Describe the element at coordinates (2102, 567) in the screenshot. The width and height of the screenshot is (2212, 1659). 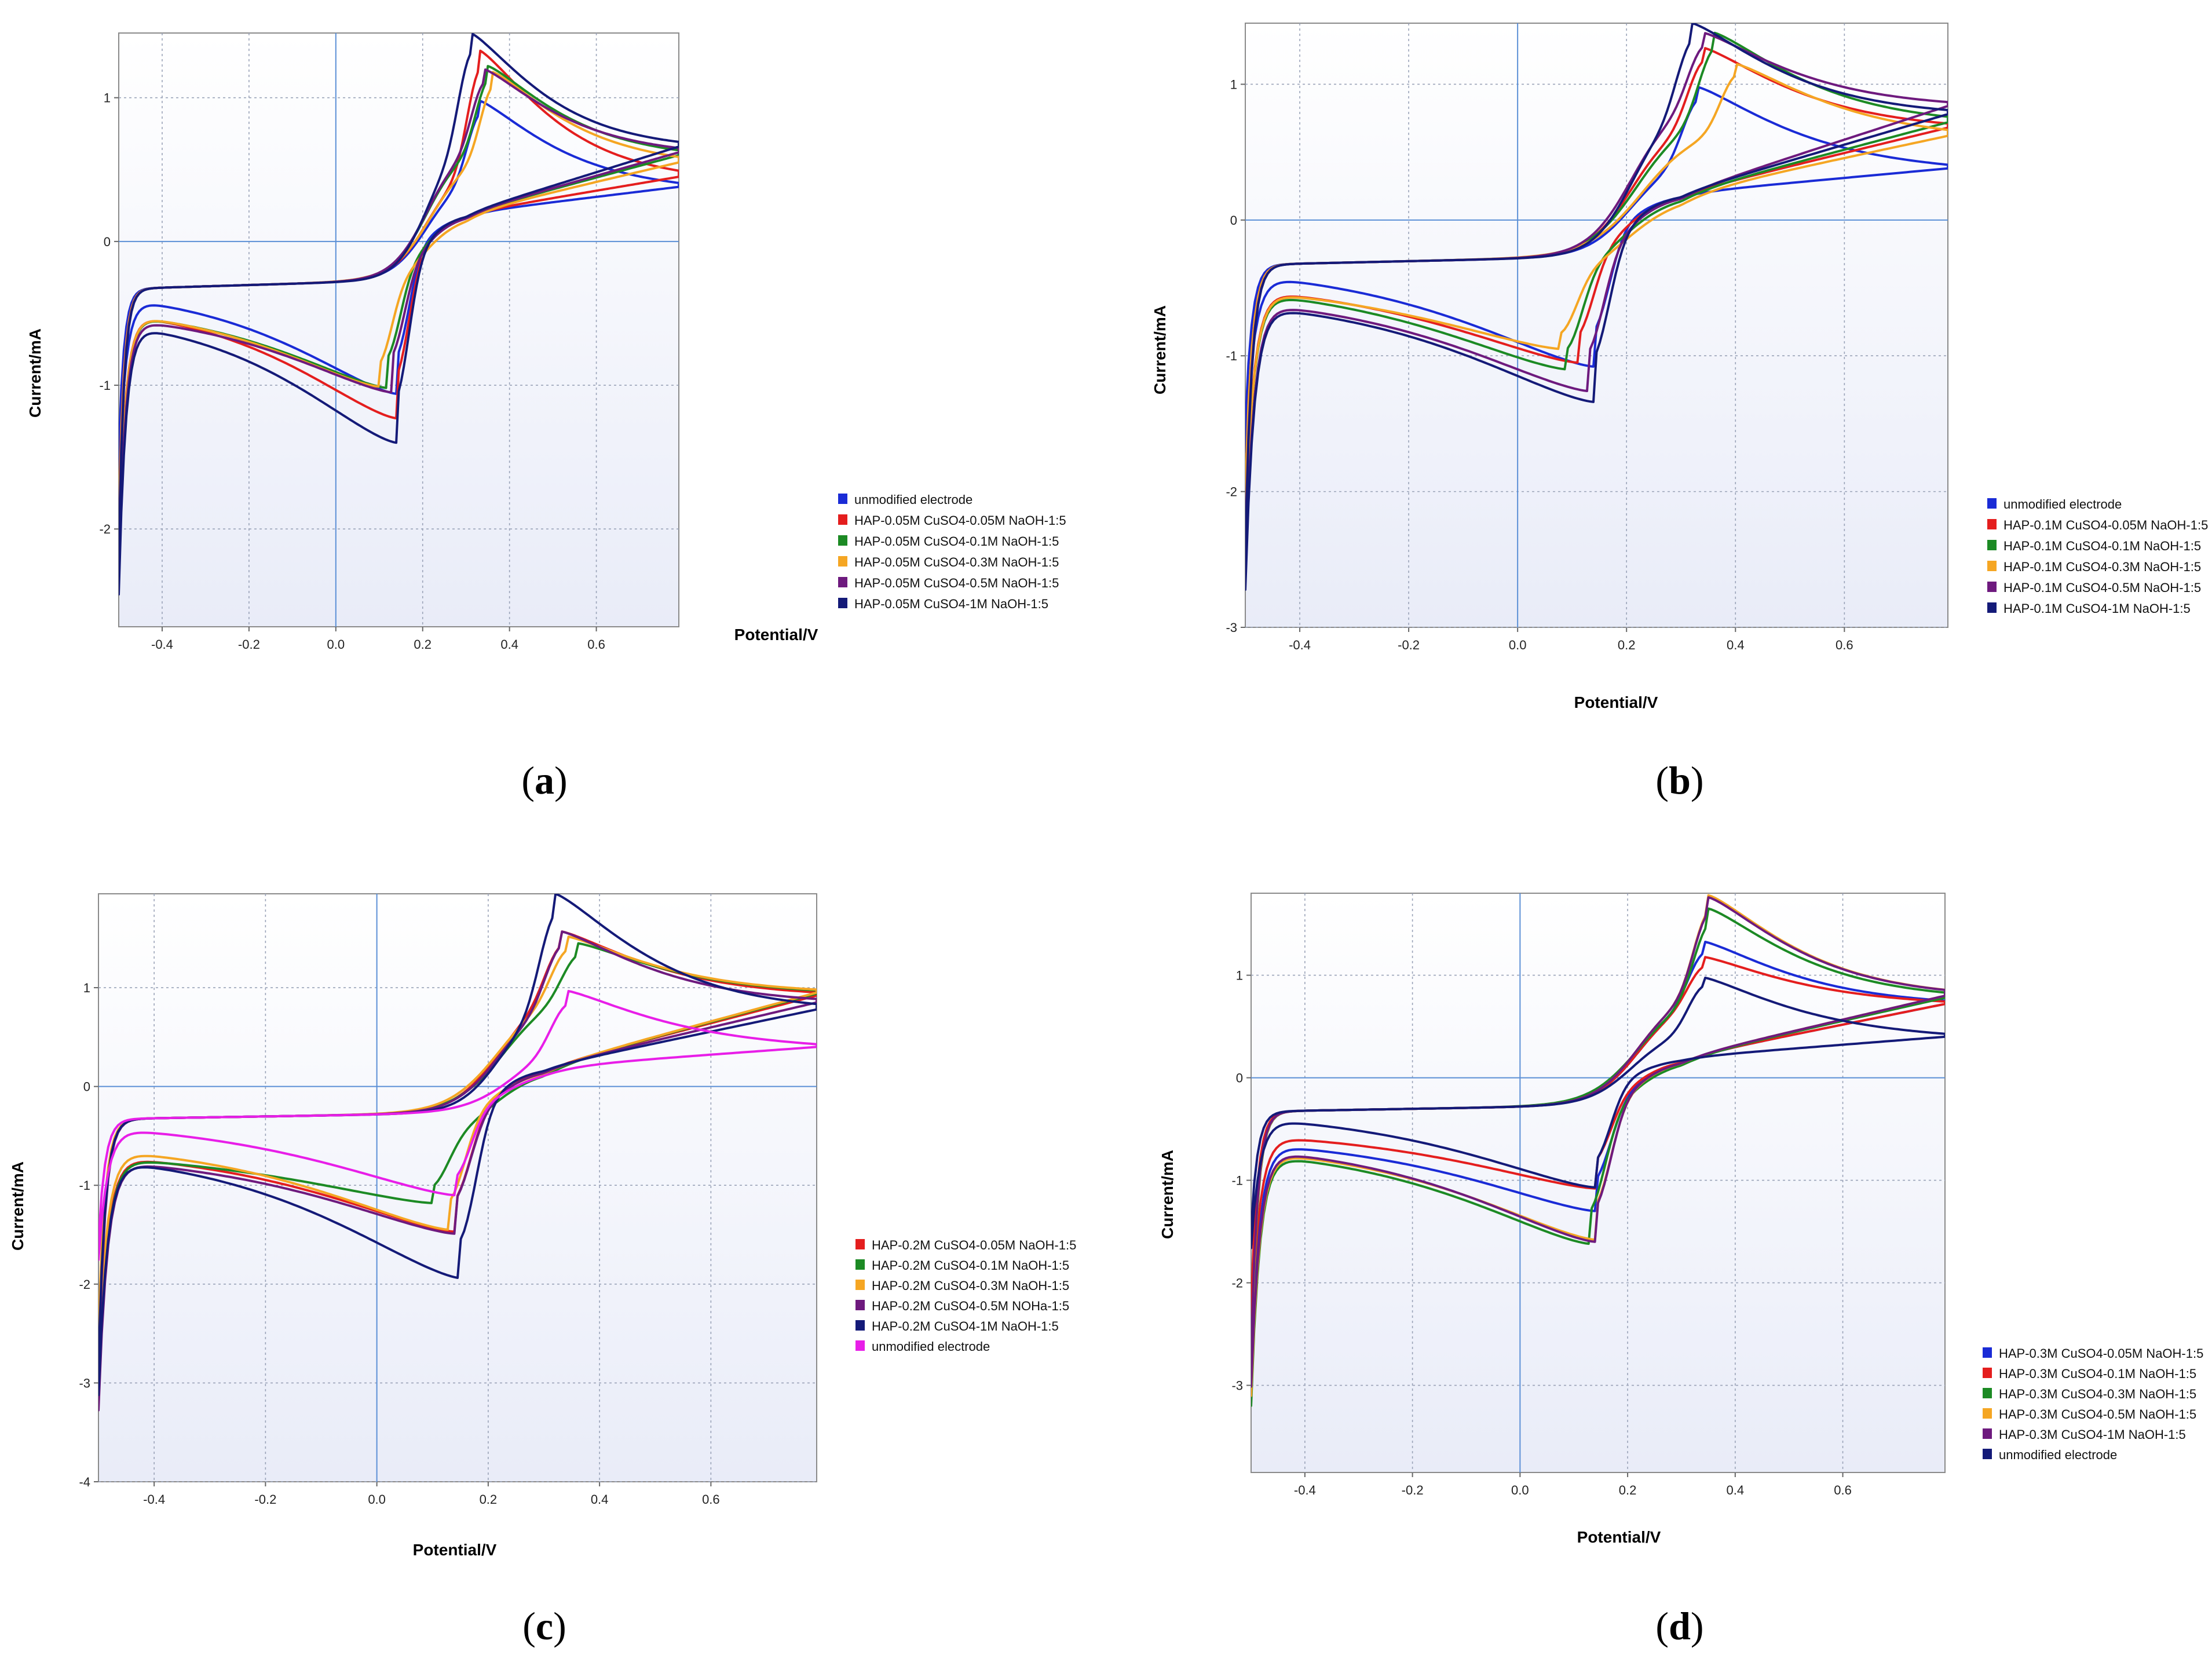
I see `legend-label: HAP-0.1M CuSO4-0.3M NaOH-1:5` at that location.